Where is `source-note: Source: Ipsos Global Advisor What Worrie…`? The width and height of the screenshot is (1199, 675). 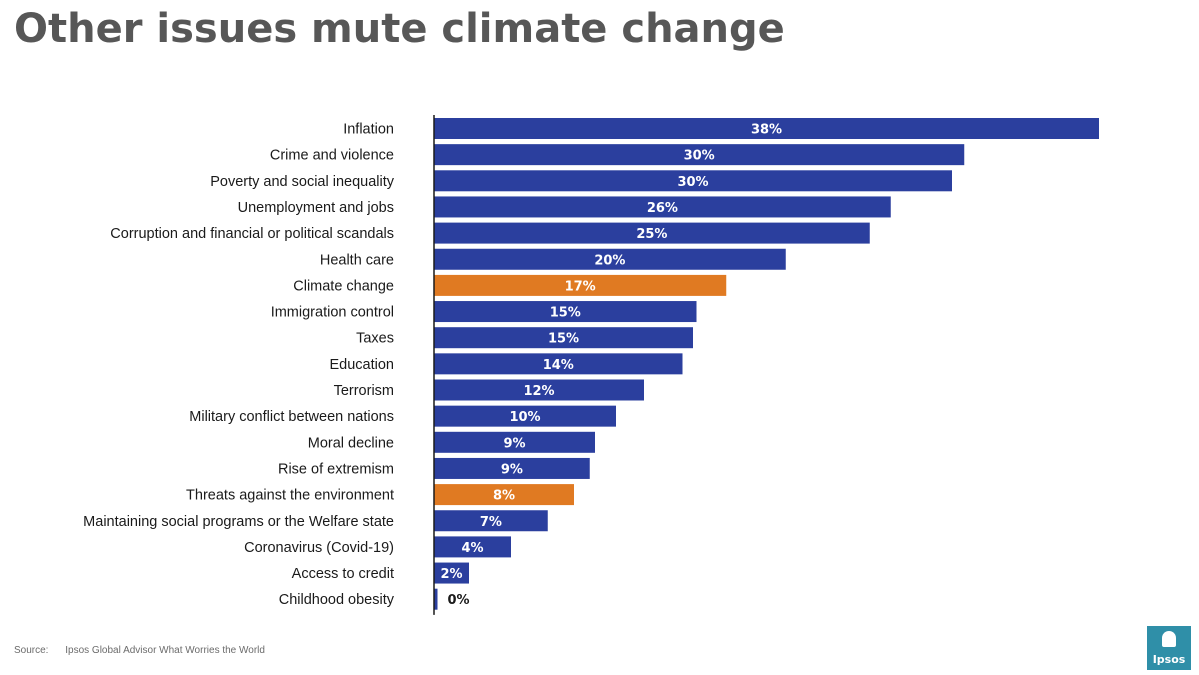
source-note: Source: Ipsos Global Advisor What Worrie… is located at coordinates (139, 650).